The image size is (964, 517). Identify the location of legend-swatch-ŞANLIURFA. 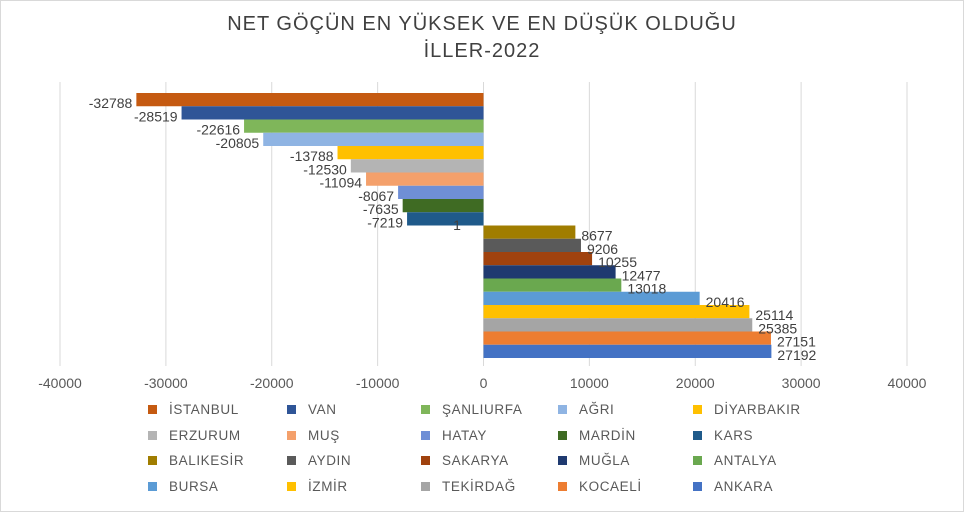
(425, 409).